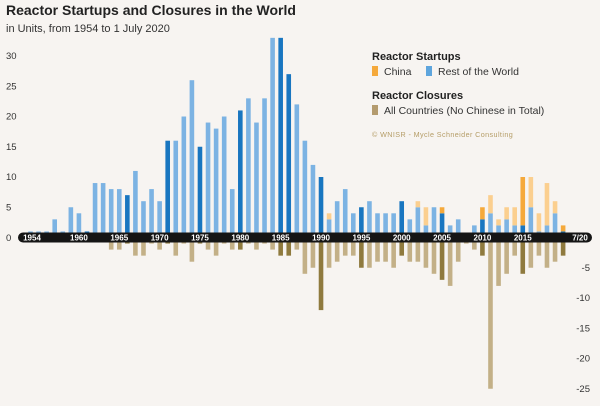 The height and width of the screenshot is (406, 600). What do you see at coordinates (402, 219) in the screenshot?
I see `bar-rest-of-world-2000` at bounding box center [402, 219].